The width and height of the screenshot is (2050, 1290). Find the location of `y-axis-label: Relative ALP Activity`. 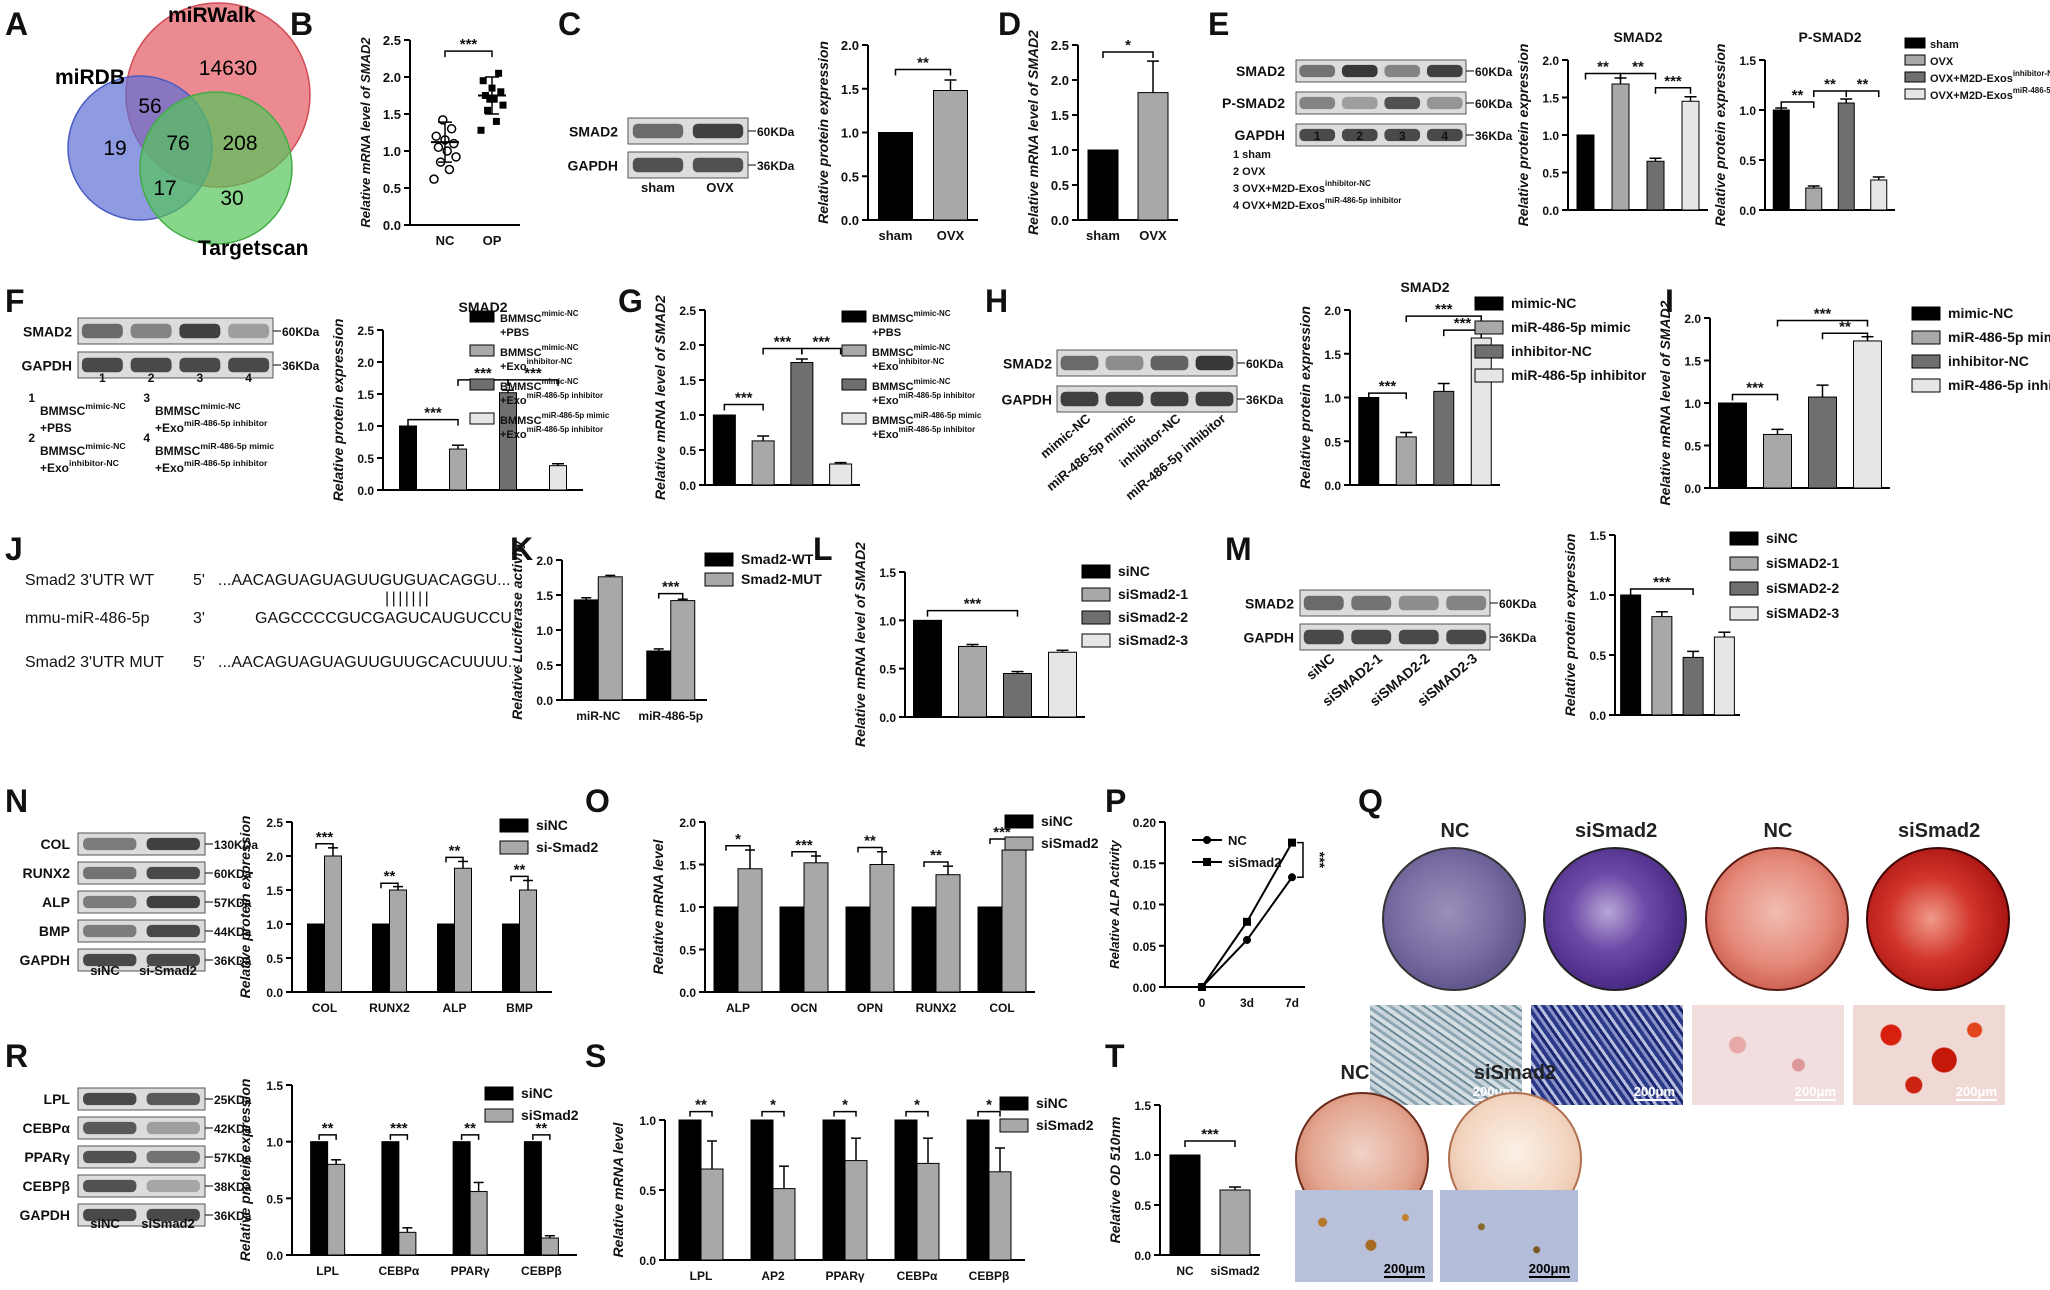

y-axis-label: Relative ALP Activity is located at coordinates (1114, 903).